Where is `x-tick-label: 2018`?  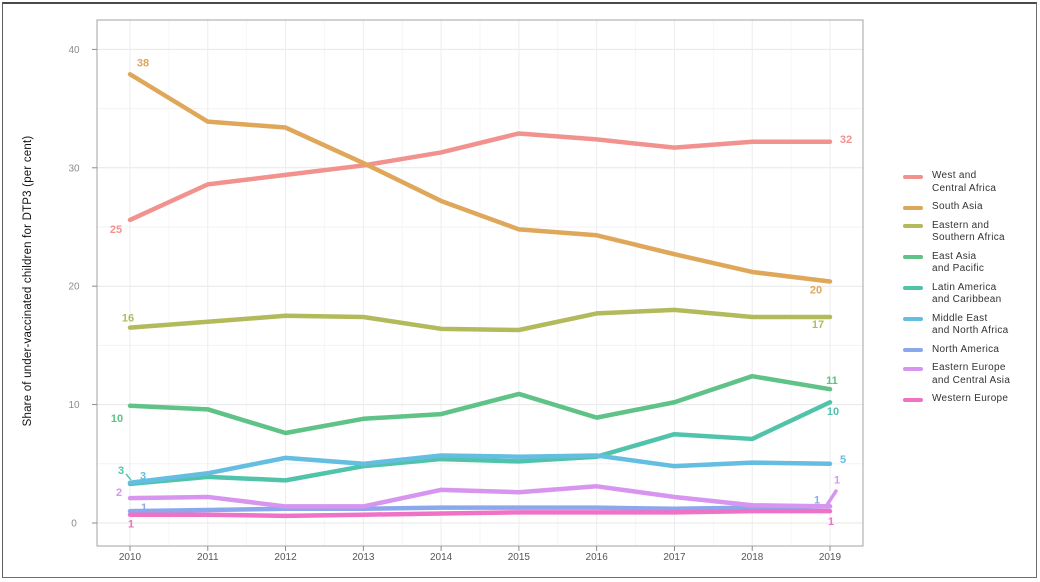
x-tick-label: 2018 is located at coordinates (752, 557).